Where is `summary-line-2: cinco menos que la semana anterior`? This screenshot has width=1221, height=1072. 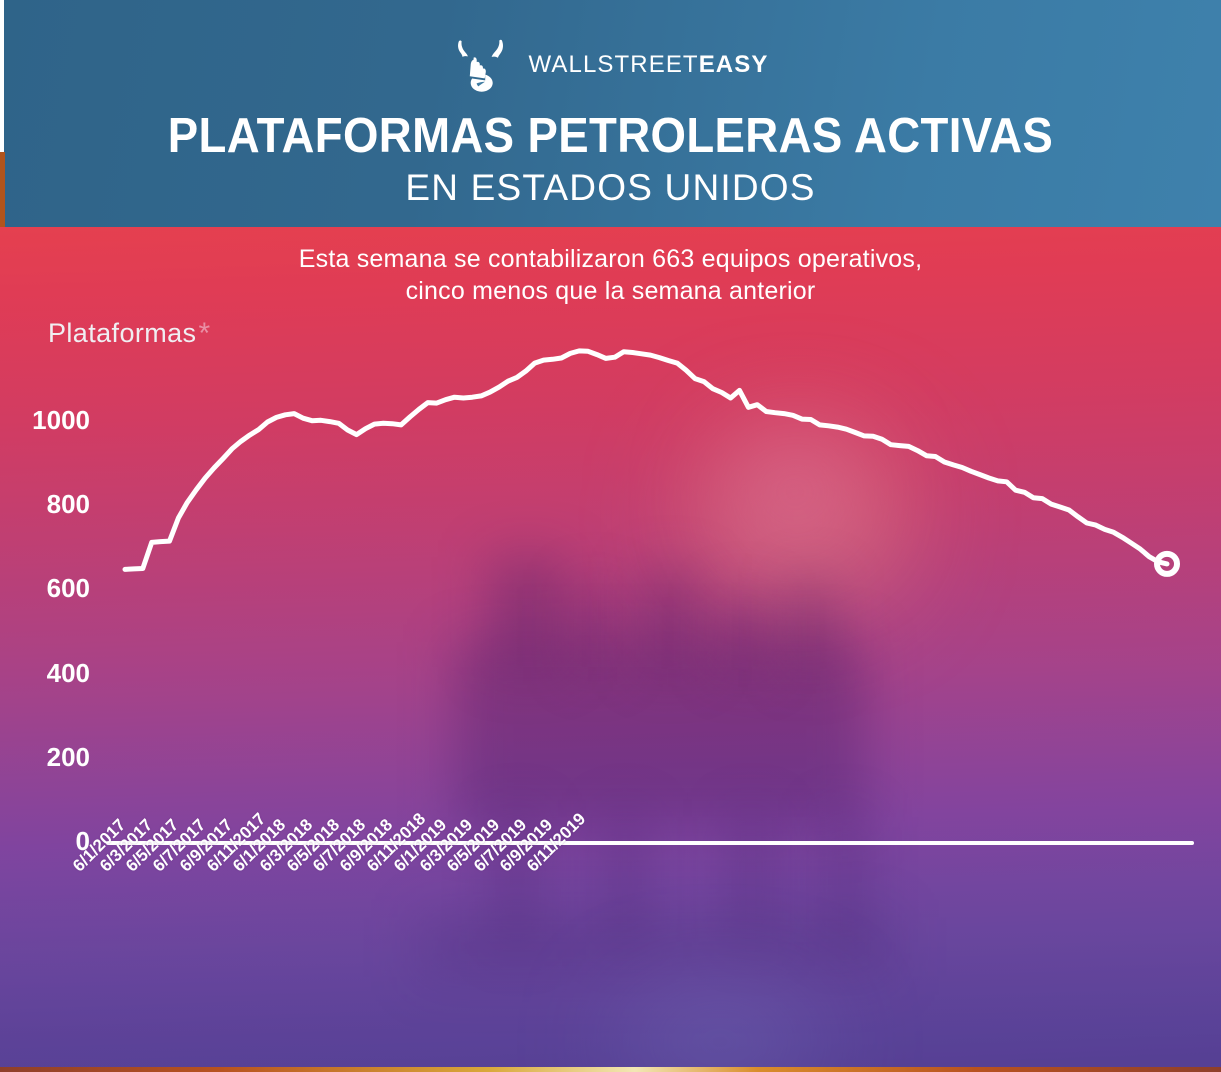
summary-line-2: cinco menos que la semana anterior is located at coordinates (610, 291).